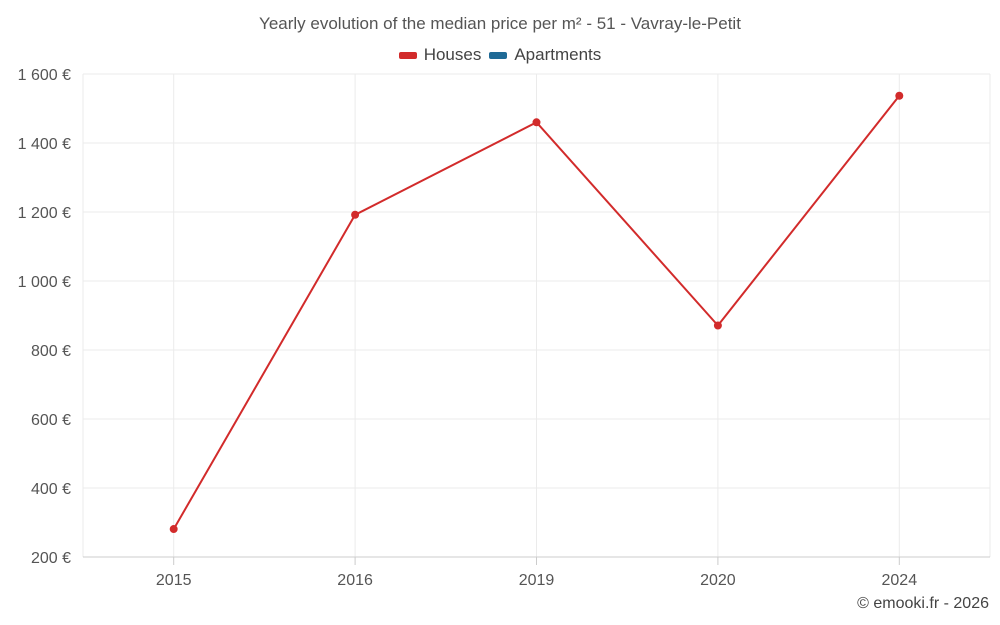 This screenshot has height=625, width=1000. I want to click on x-tick-label: 2016, so click(355, 580).